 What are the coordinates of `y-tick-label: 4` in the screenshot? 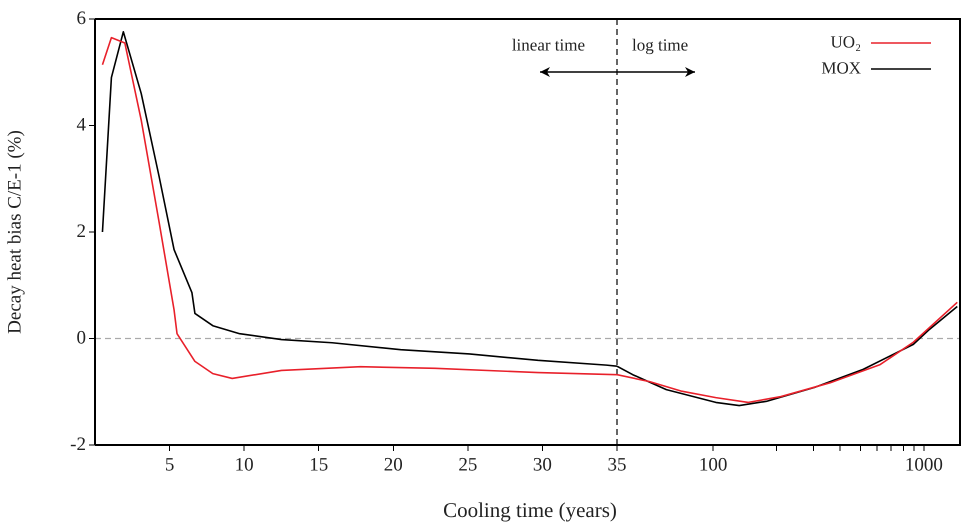 It's located at (81, 125).